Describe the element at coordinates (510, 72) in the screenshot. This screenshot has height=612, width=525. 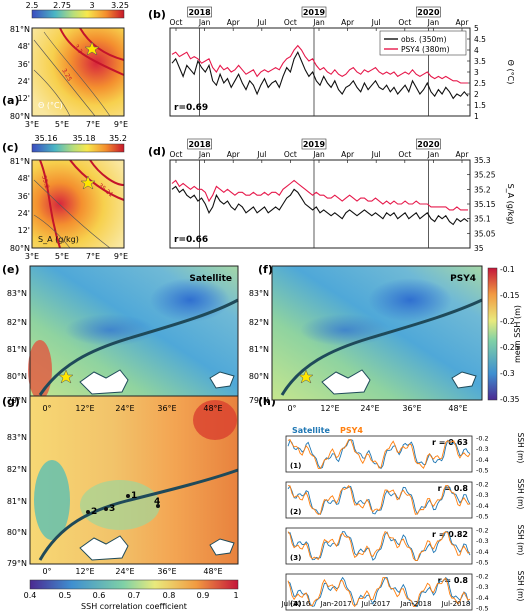
I see `ylabel: Θ (°C)` at that location.